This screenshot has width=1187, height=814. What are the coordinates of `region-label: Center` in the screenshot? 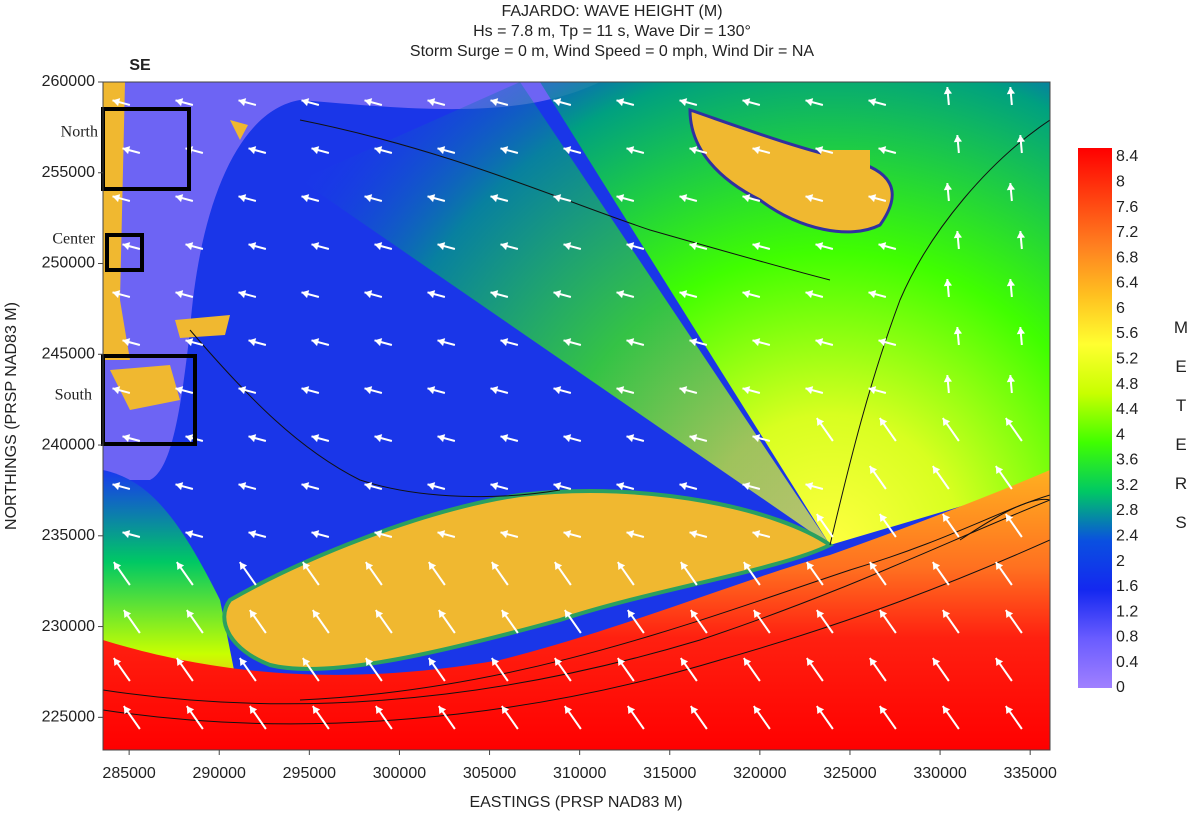 It's located at (73, 239).